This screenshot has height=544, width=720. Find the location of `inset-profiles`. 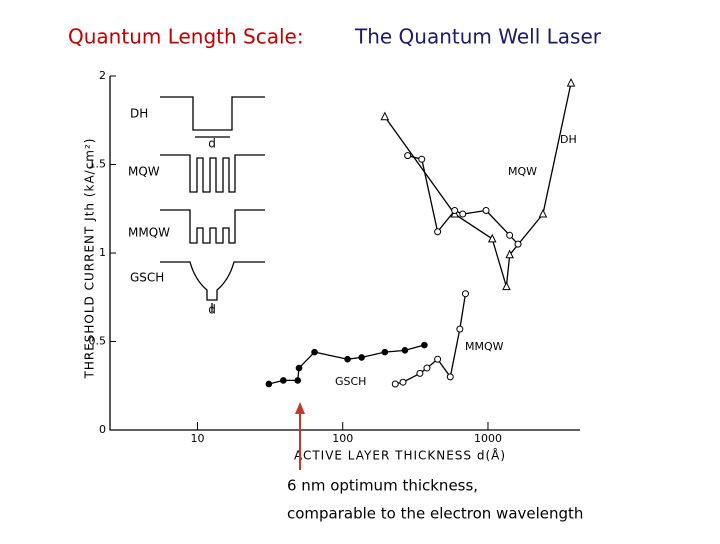

inset-profiles is located at coordinates (212, 204).